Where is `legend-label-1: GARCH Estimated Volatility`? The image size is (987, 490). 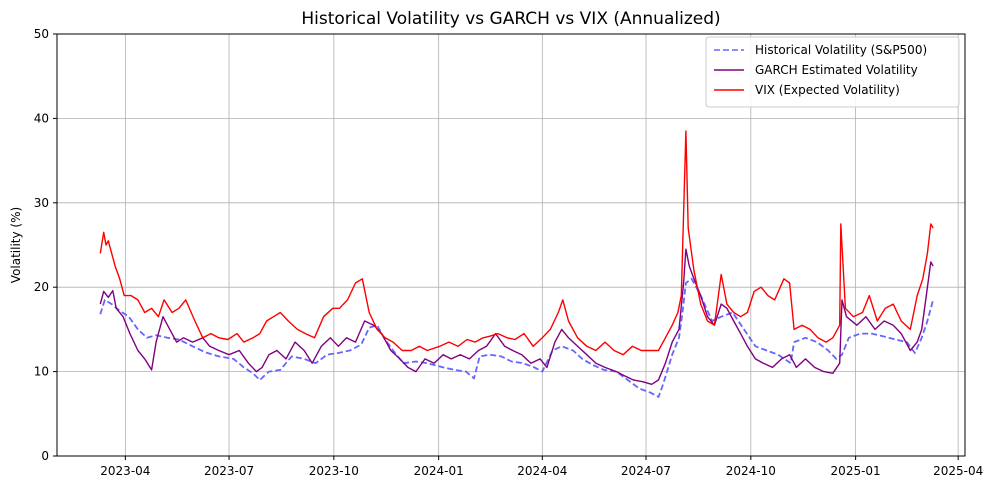 legend-label-1: GARCH Estimated Volatility is located at coordinates (836, 70).